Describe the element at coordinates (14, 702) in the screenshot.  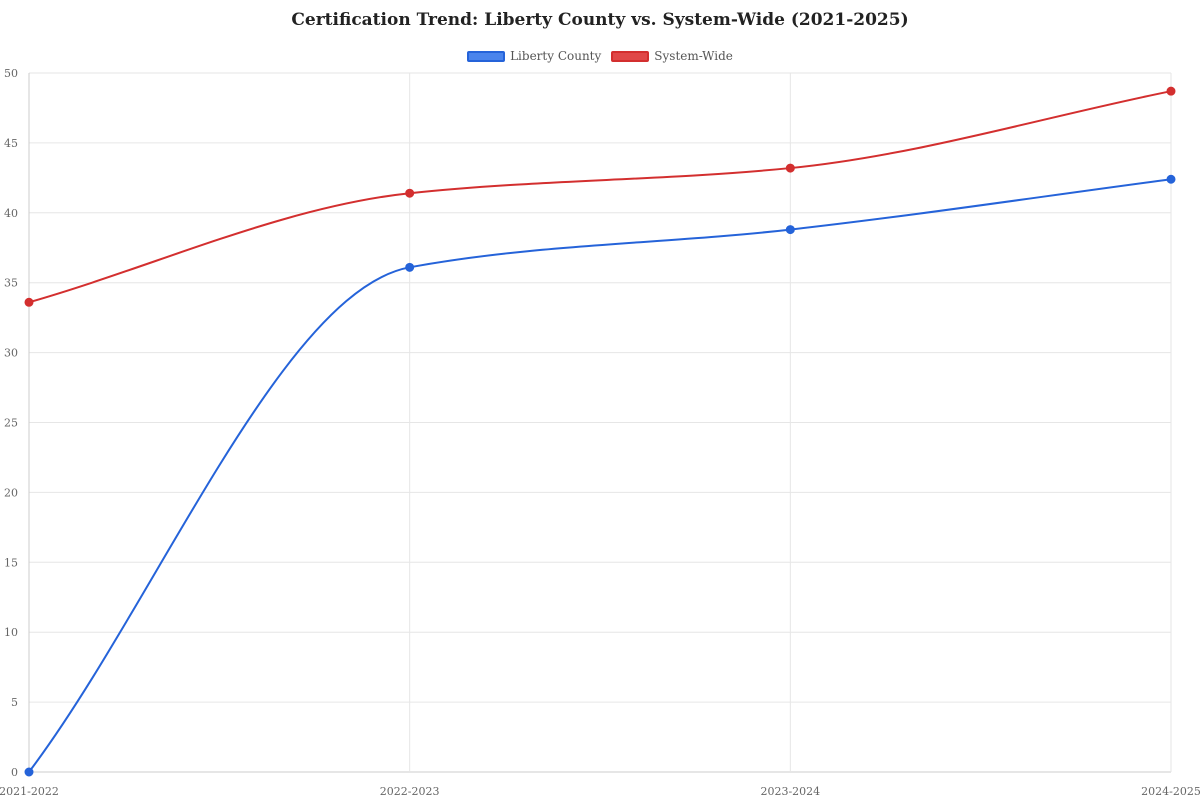
I see `y-tick-label: 5` at that location.